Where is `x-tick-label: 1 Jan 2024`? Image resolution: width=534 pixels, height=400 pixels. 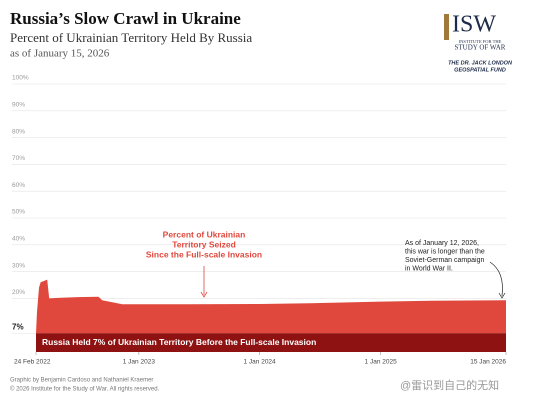
x-tick-label: 1 Jan 2024 is located at coordinates (260, 362).